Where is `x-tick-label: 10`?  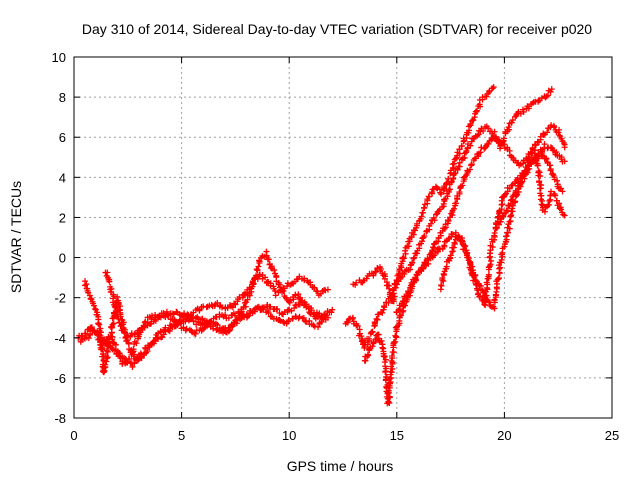
x-tick-label: 10 is located at coordinates (289, 435).